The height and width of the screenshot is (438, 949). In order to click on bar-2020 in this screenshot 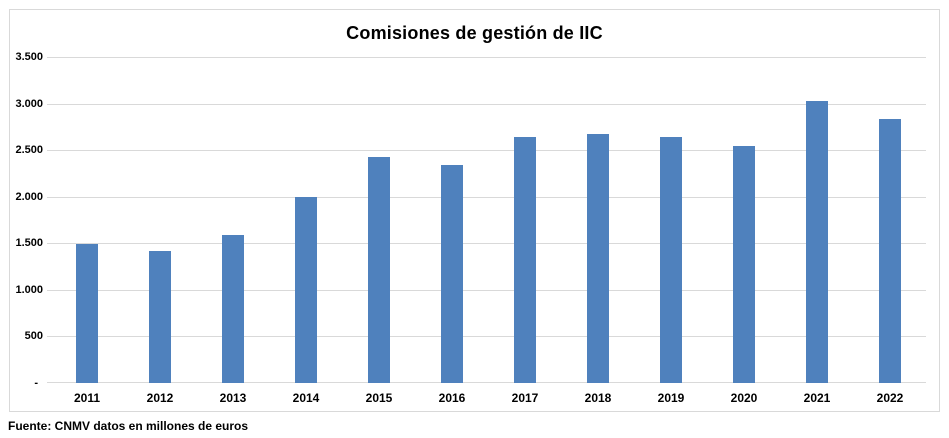, I will do `click(744, 264)`.